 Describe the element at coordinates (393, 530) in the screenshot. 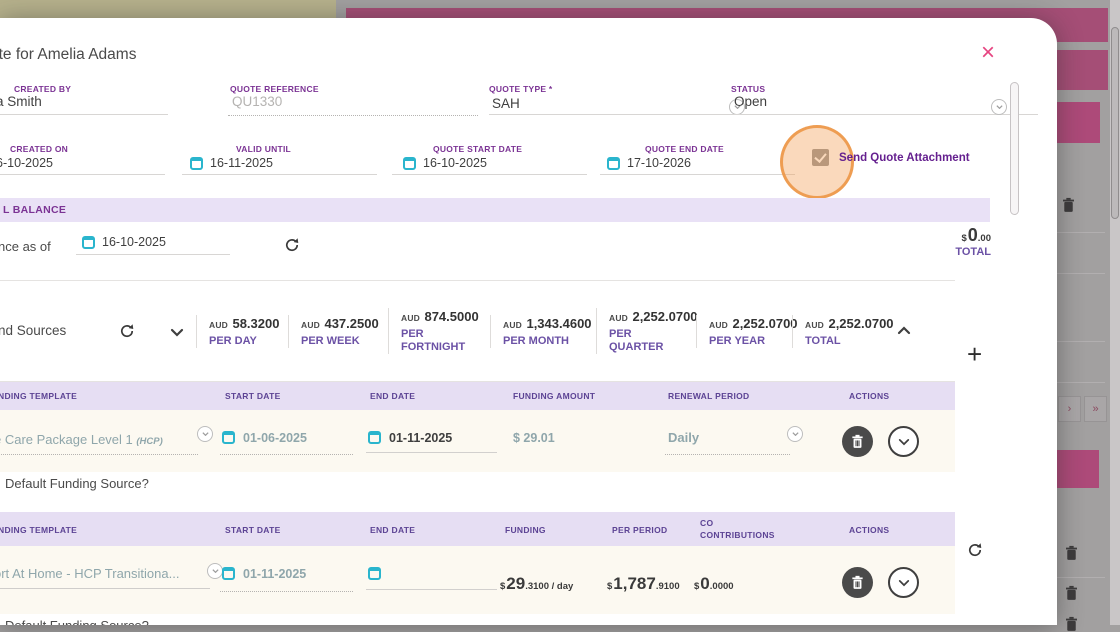

I see `col-end-date: END DATE` at that location.